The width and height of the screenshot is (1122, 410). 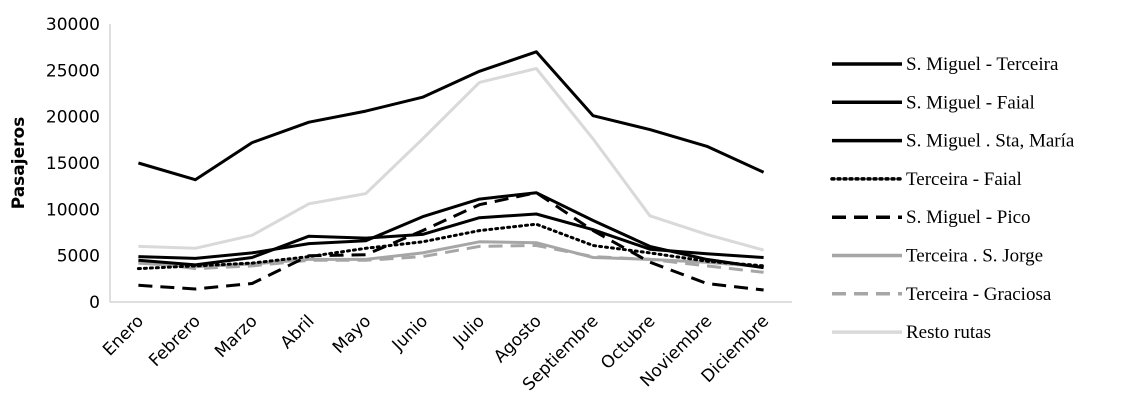 I want to click on x-tick-label: Febrero, so click(x=175, y=341).